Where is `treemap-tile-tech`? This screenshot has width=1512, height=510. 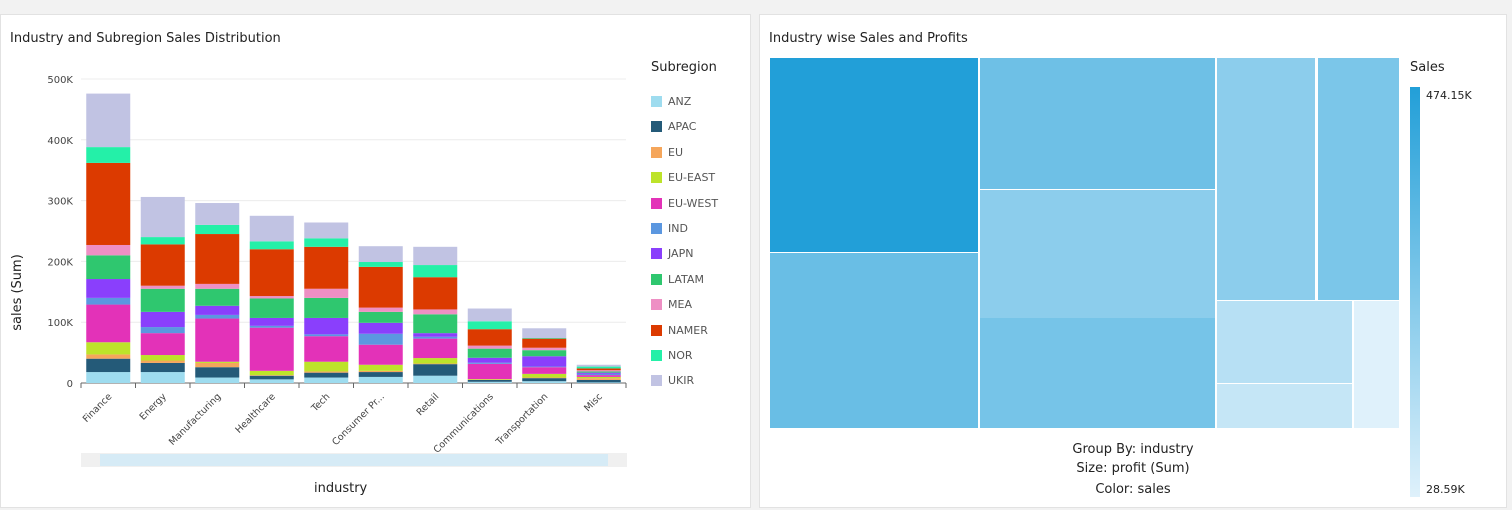 treemap-tile-tech is located at coordinates (1358, 179).